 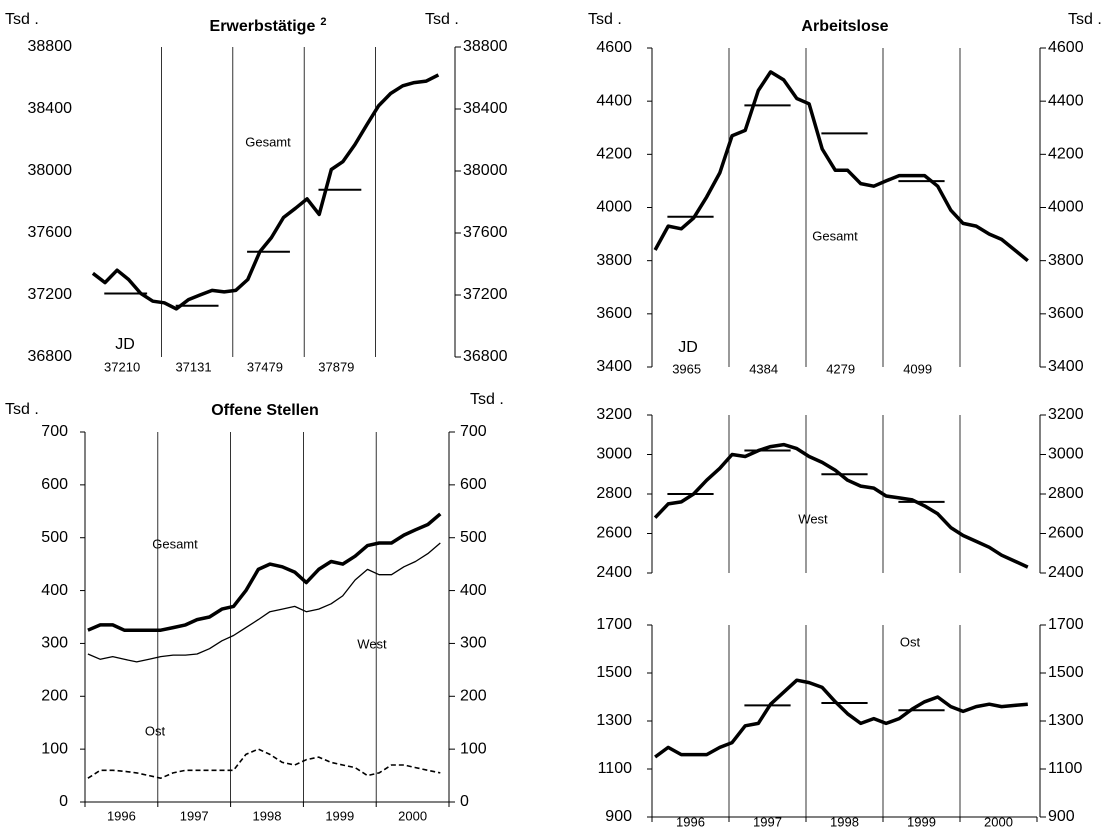 What do you see at coordinates (50, 46) in the screenshot?
I see `y-tick-label: 38800` at bounding box center [50, 46].